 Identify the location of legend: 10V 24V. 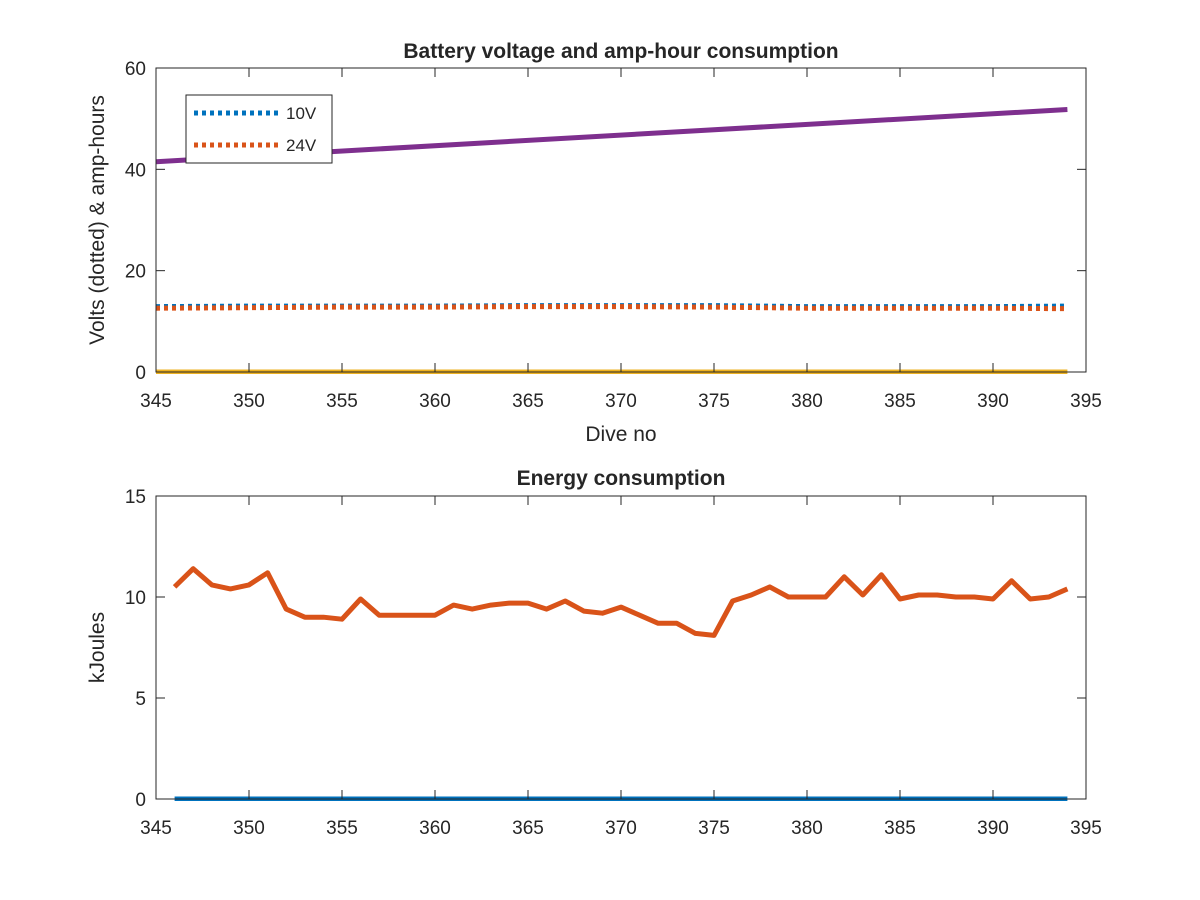
(259, 129).